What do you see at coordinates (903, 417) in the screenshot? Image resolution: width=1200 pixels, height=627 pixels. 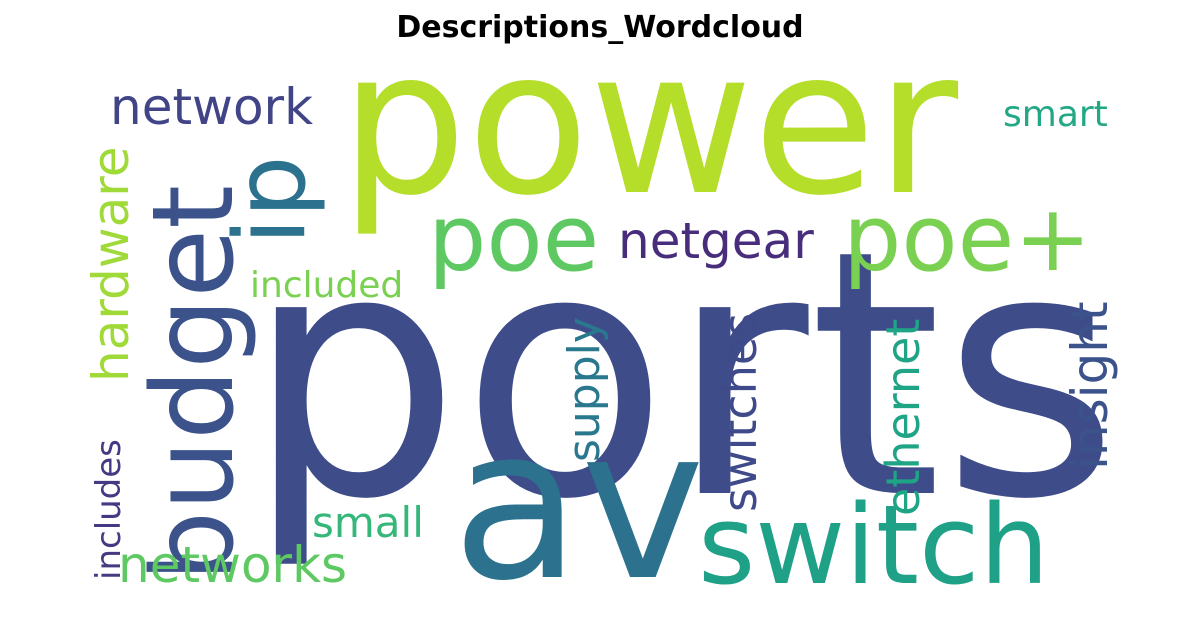 I see `word-ethernet: ethernet` at bounding box center [903, 417].